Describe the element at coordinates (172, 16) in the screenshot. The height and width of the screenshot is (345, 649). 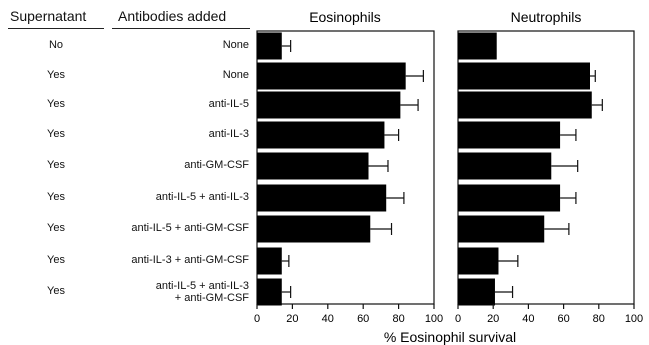
I see `antibodies-header: Antibodies added` at that location.